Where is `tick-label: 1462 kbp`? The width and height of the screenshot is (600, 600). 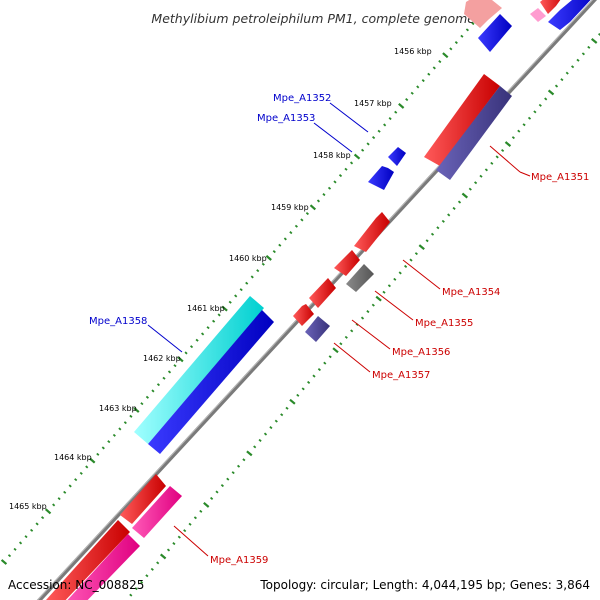
tick-label: 1462 kbp is located at coordinates (162, 358).